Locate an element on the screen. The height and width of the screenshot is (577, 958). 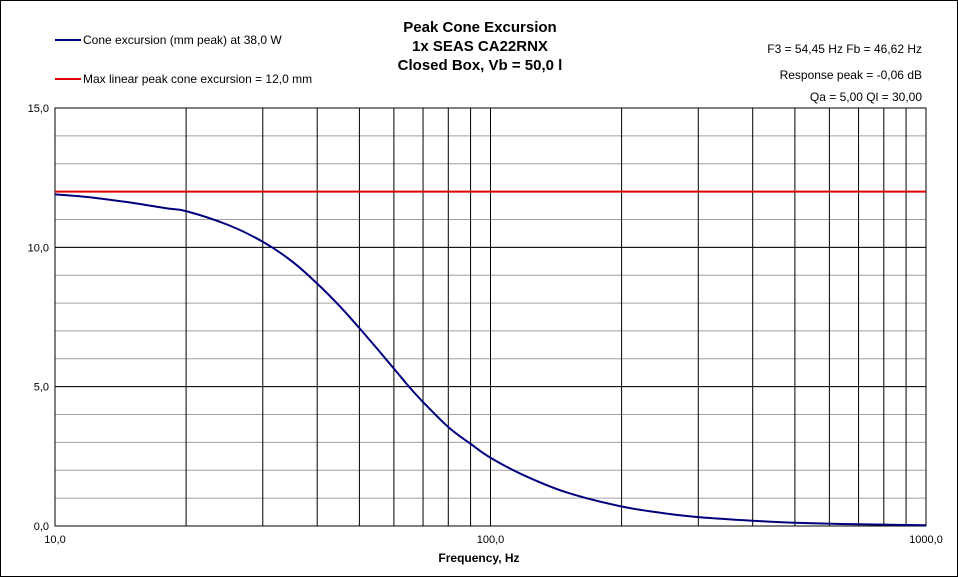
annotation-f3-fb: F3 = 54,45 Hz Fb = 46,62 Hz is located at coordinates (844, 49).